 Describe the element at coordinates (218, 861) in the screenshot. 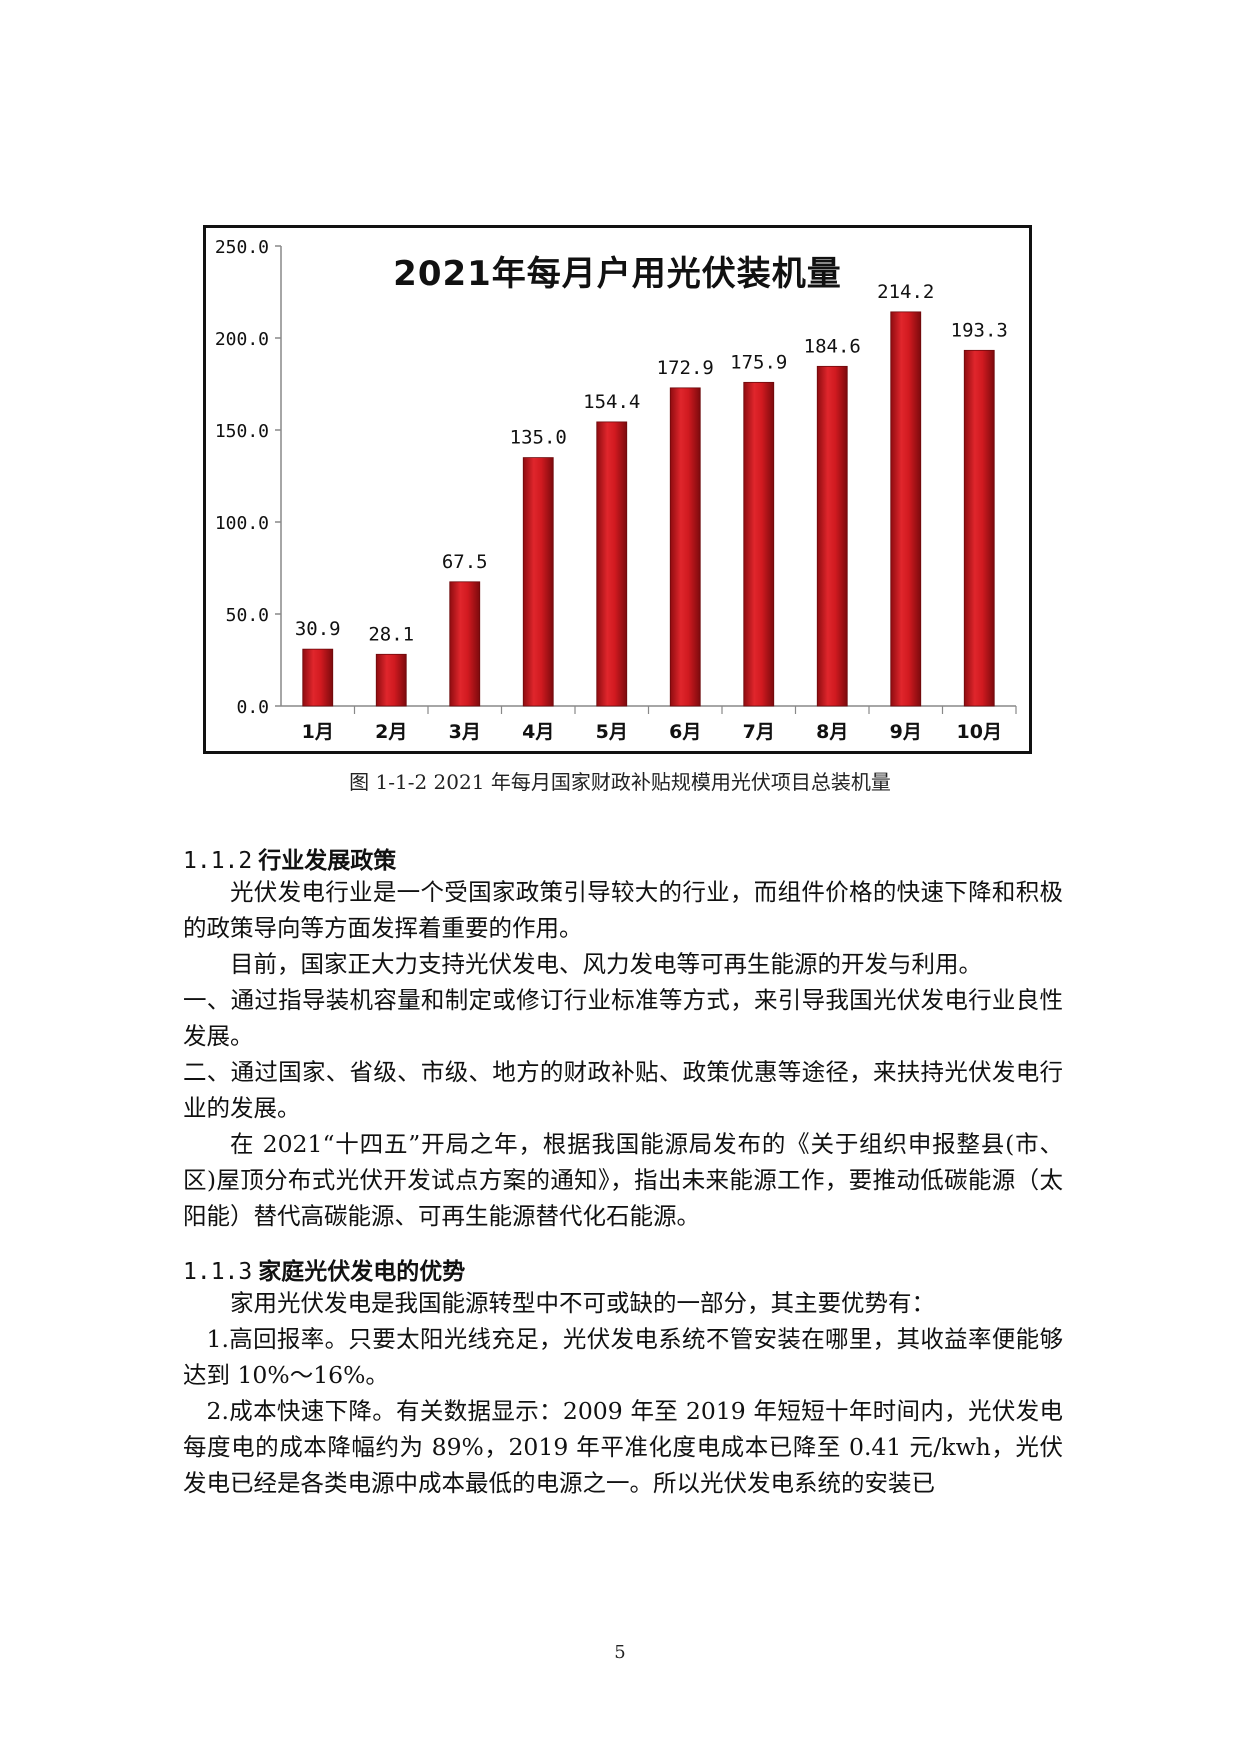

I see `section-number: 1.1.2` at that location.